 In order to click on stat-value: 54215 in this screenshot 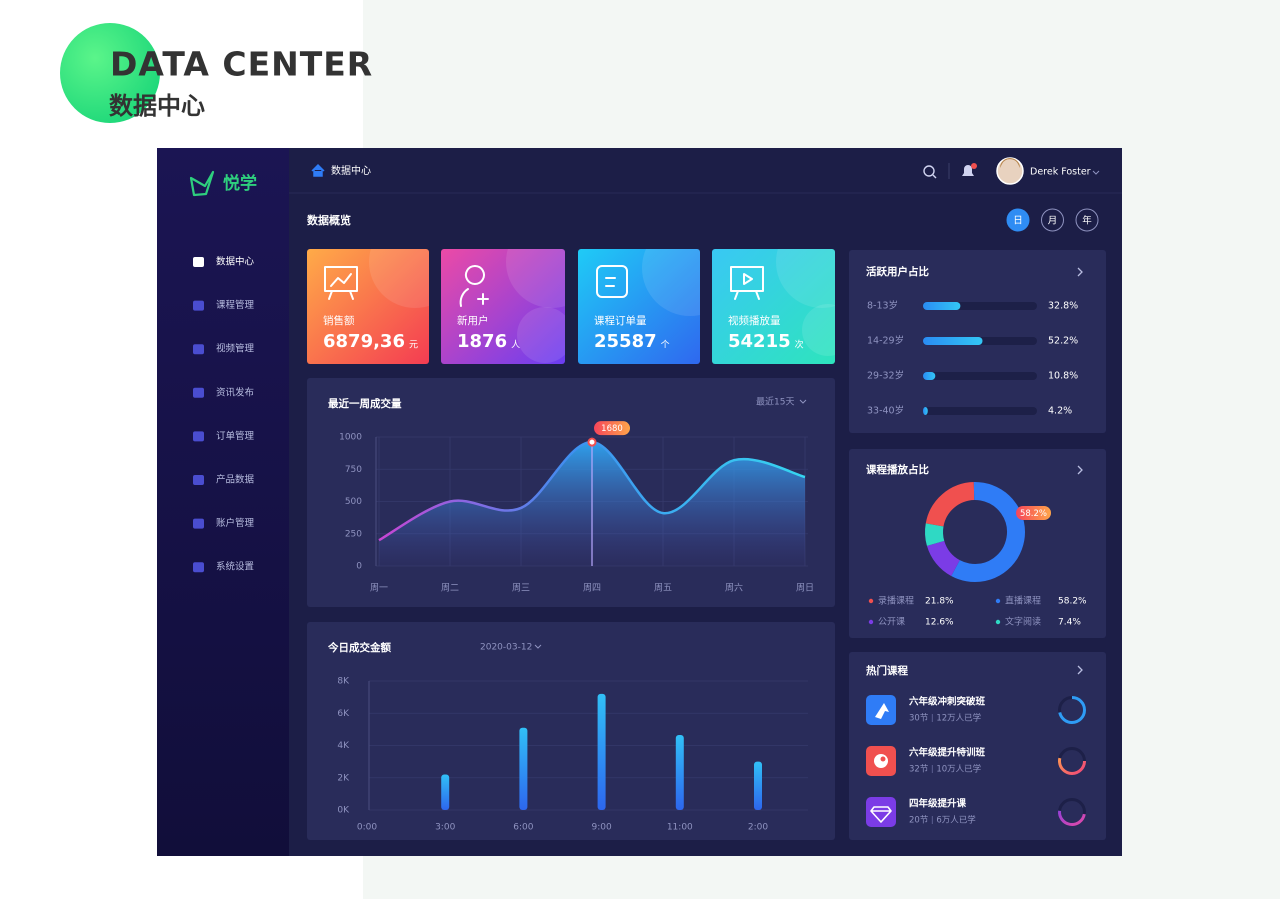, I will do `click(759, 341)`.